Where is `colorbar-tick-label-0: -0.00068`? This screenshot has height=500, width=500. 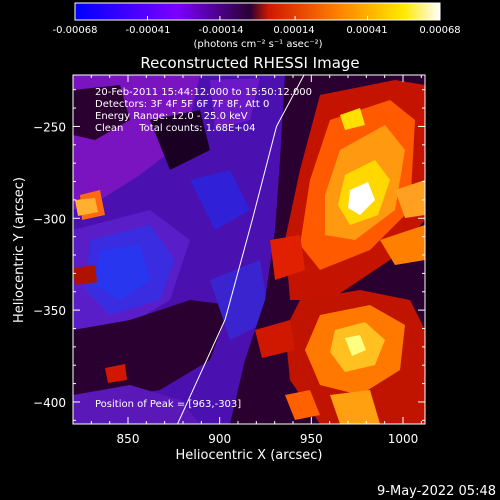
colorbar-tick-label-0: -0.00068 is located at coordinates (75, 30).